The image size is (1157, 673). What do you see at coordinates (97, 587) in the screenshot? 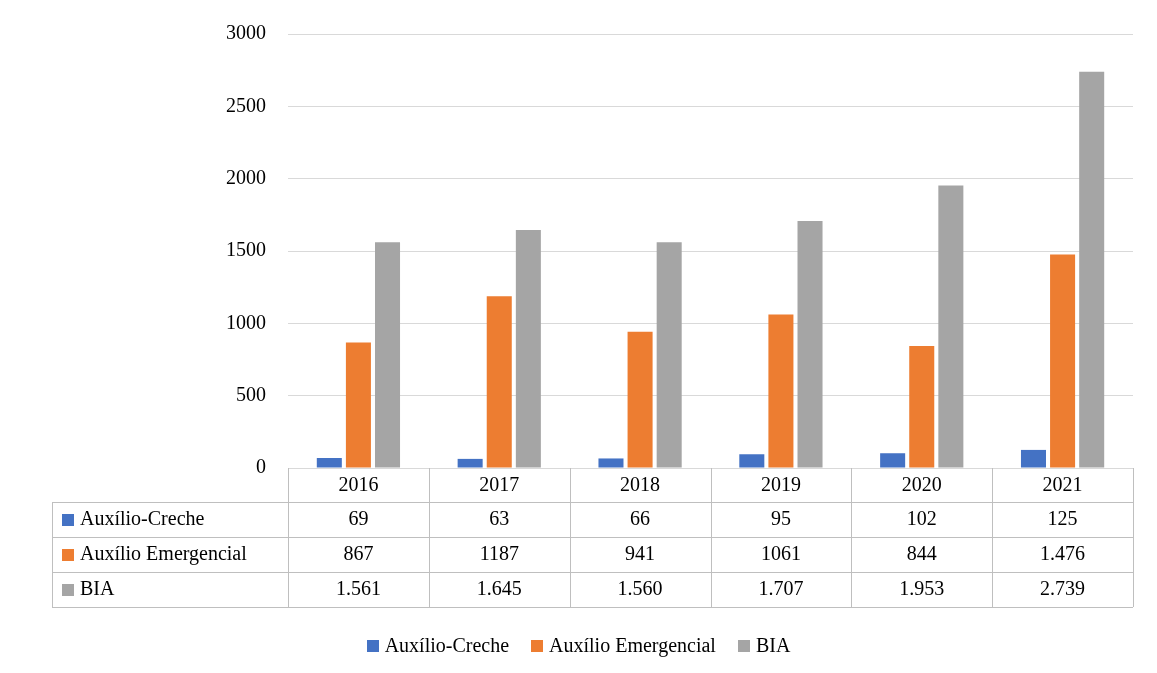
I see `text: BIA` at bounding box center [97, 587].